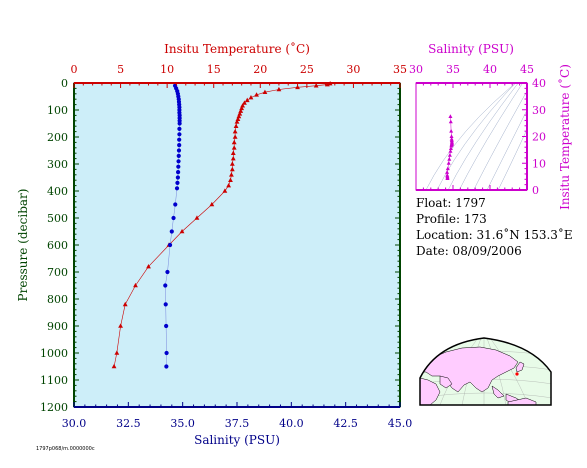  Describe the element at coordinates (237, 48) in the screenshot. I see `temperature-axis-label: Insitu Temperature (˚C)` at that location.